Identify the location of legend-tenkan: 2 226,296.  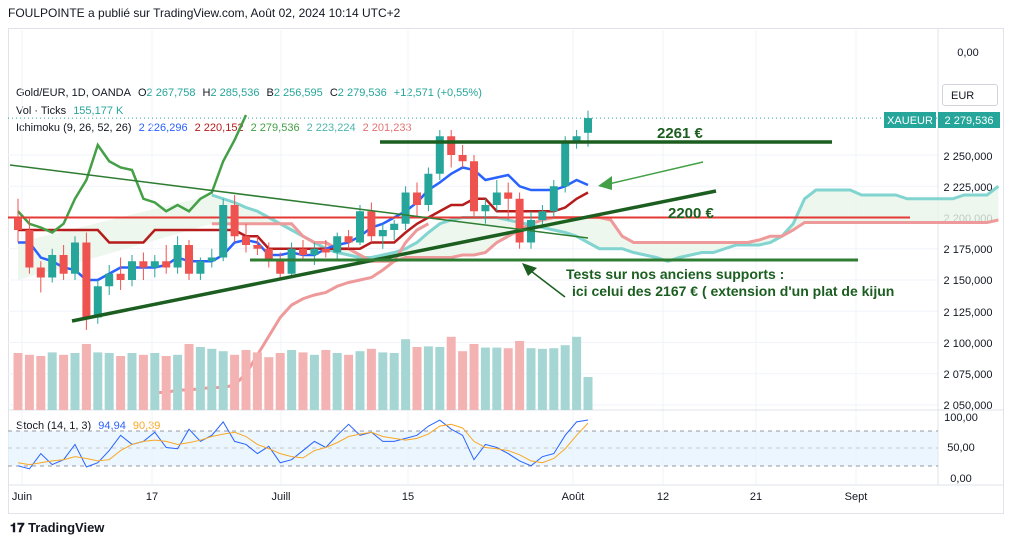
(163, 128).